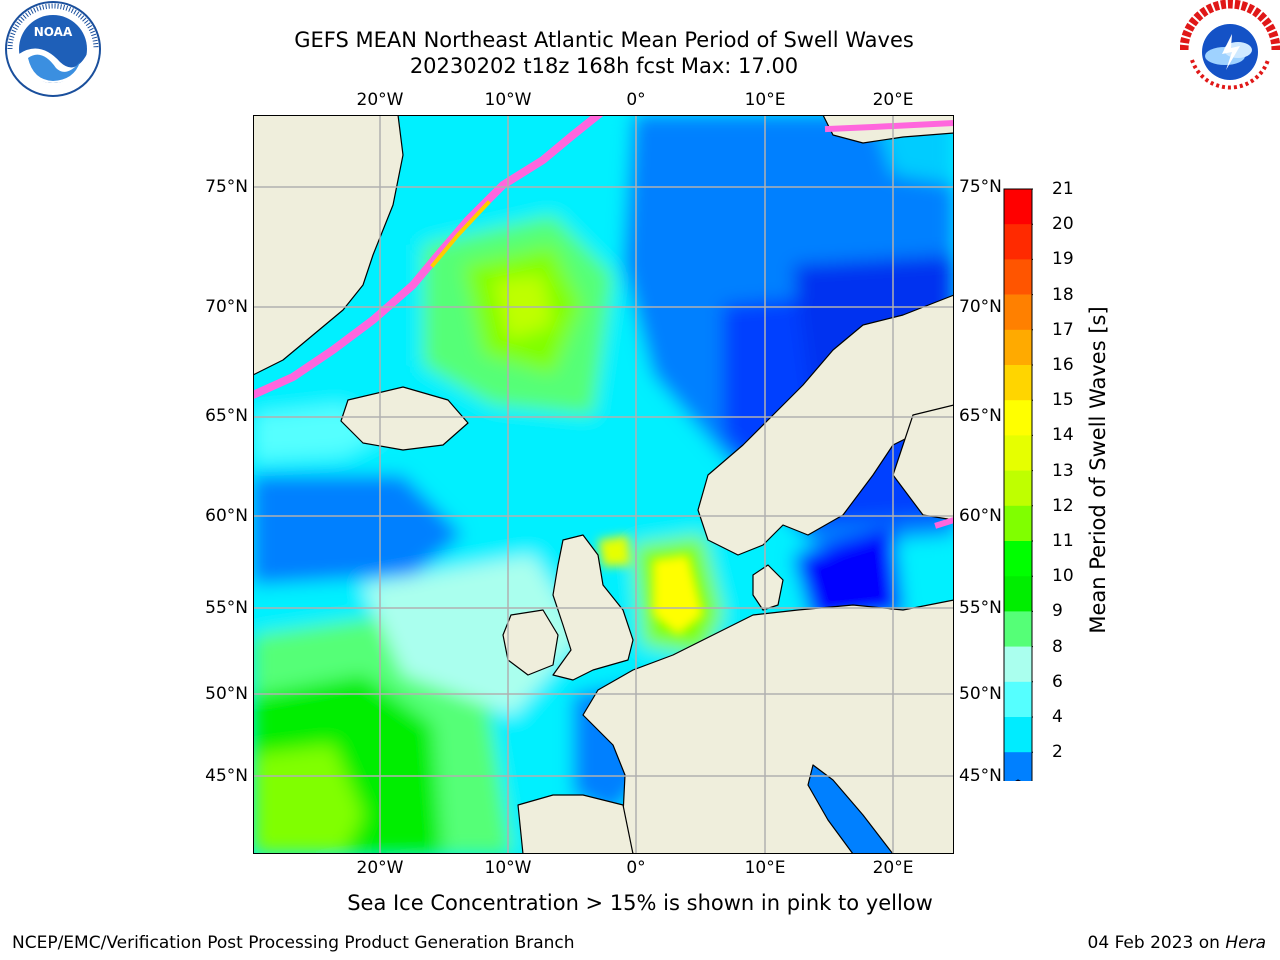 The height and width of the screenshot is (960, 1280). What do you see at coordinates (1063, 435) in the screenshot?
I see `colorbar-label: 14` at bounding box center [1063, 435].